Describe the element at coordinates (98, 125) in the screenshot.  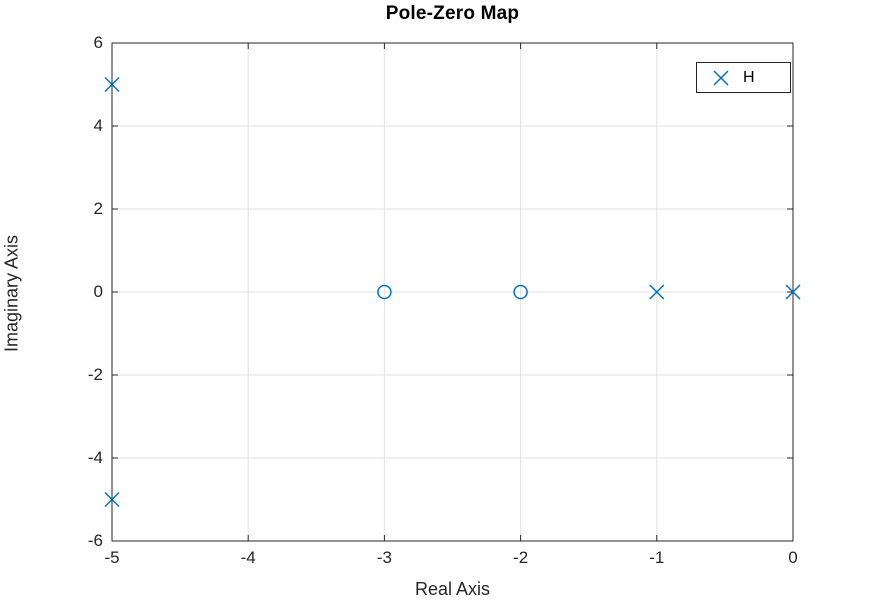
I see `y-tick-label: 4` at that location.